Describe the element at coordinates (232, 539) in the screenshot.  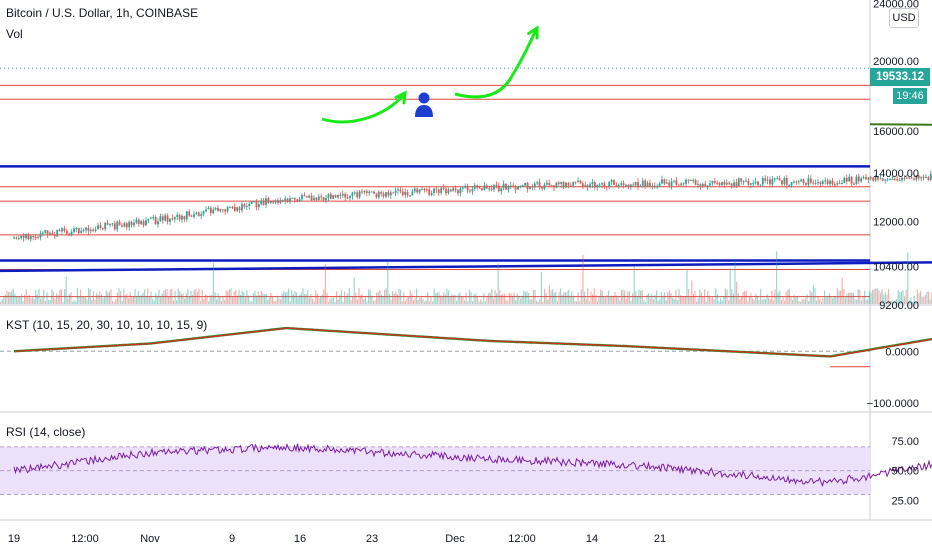
I see `time-axis-tick: 9` at that location.